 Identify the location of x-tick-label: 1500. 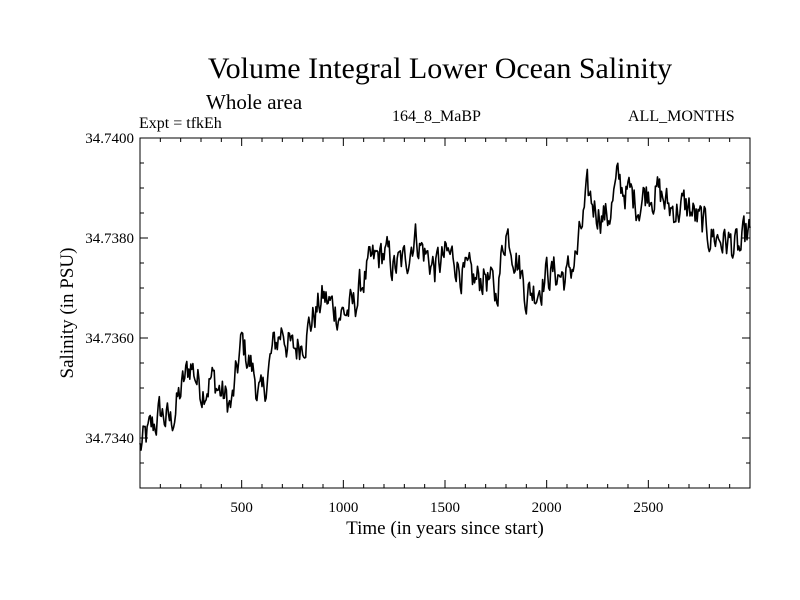
(445, 508).